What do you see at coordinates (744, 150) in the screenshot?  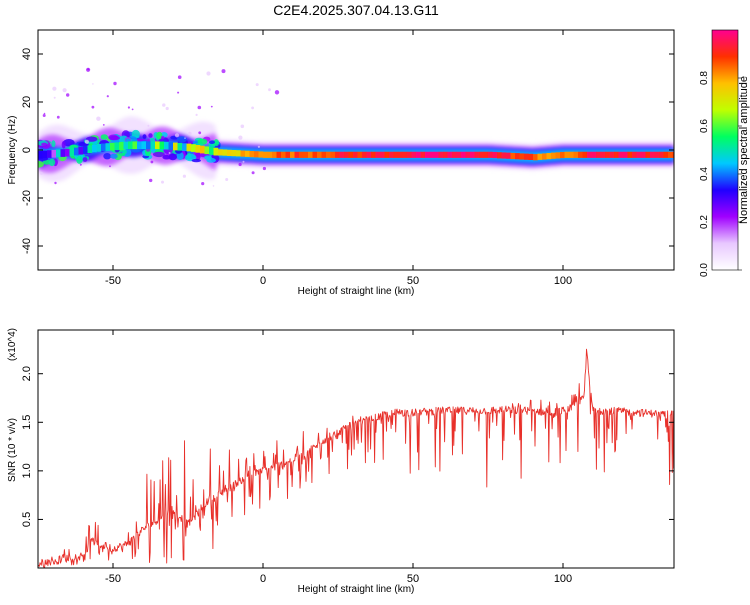 I see `colorbar-label: Normalized spectral amplitude` at bounding box center [744, 150].